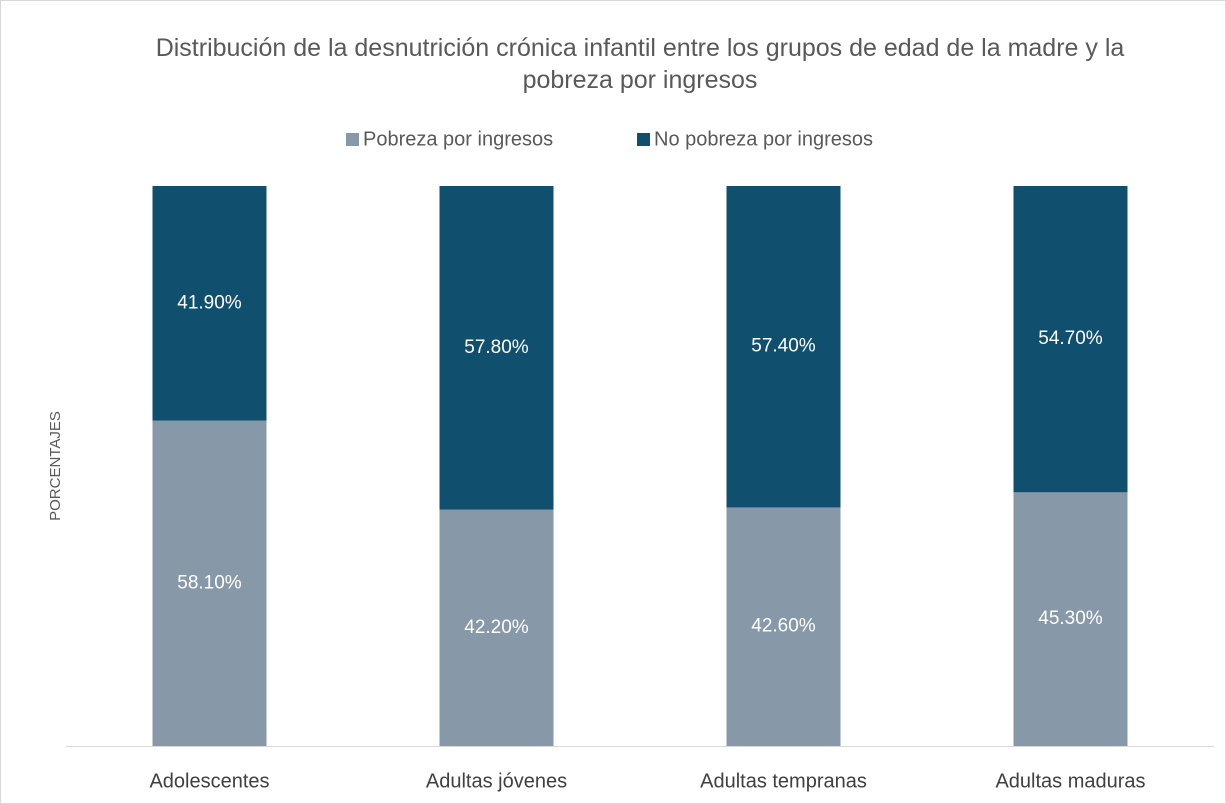  I want to click on legend-label: Pobreza por ingresos, so click(458, 139).